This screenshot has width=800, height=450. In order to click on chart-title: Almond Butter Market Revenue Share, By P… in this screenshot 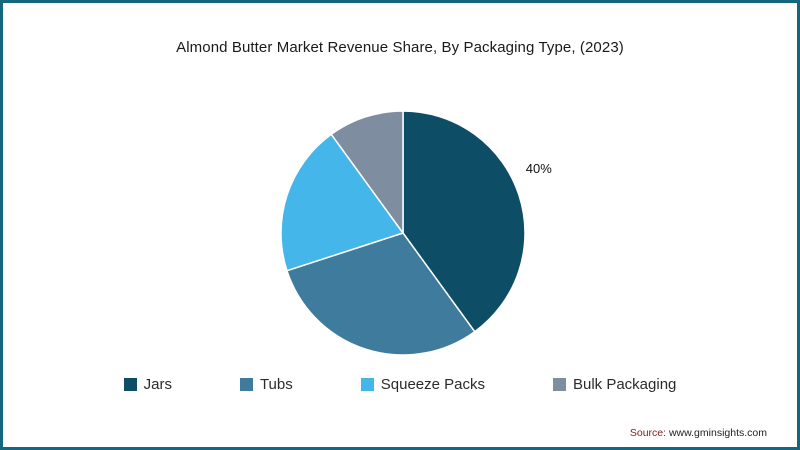, I will do `click(400, 47)`.